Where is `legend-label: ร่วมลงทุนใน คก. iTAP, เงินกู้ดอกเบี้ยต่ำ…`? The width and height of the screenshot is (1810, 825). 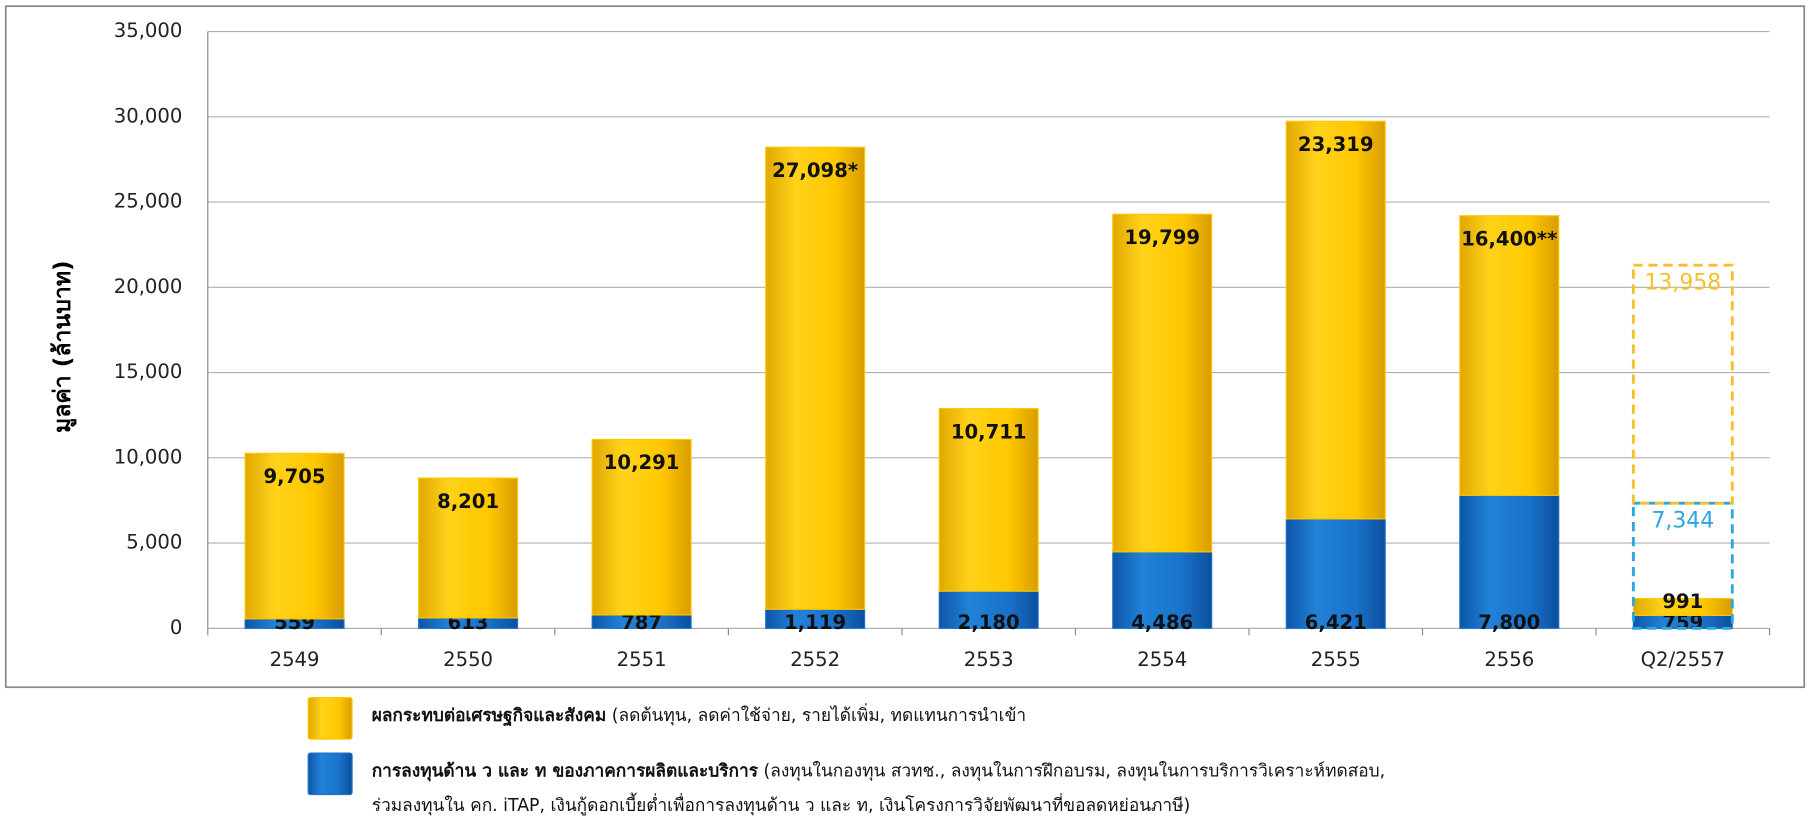 legend-label: ร่วมลงทุนใน คก. iTAP, เงินกู้ดอกเบี้ยต่ำ… is located at coordinates (781, 804).